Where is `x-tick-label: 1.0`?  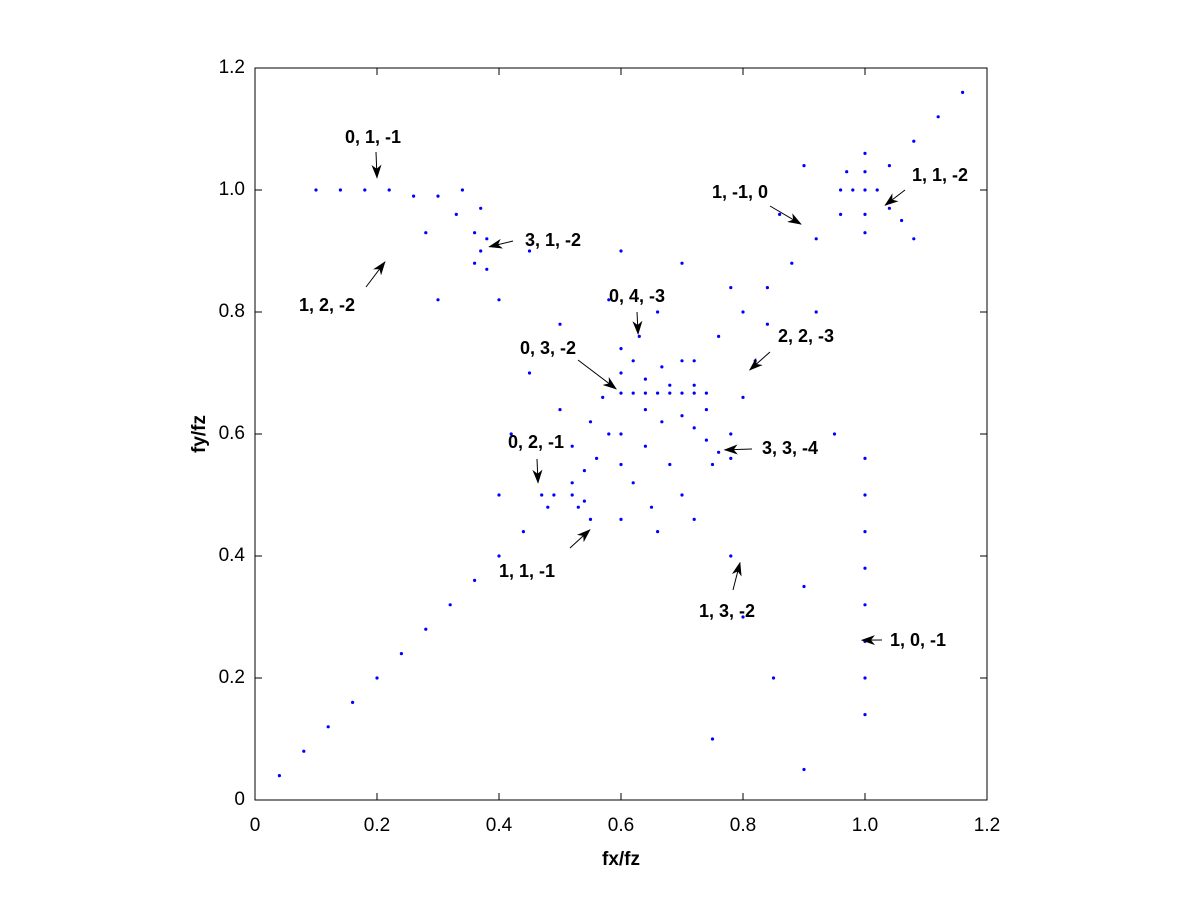 x-tick-label: 1.0 is located at coordinates (865, 825).